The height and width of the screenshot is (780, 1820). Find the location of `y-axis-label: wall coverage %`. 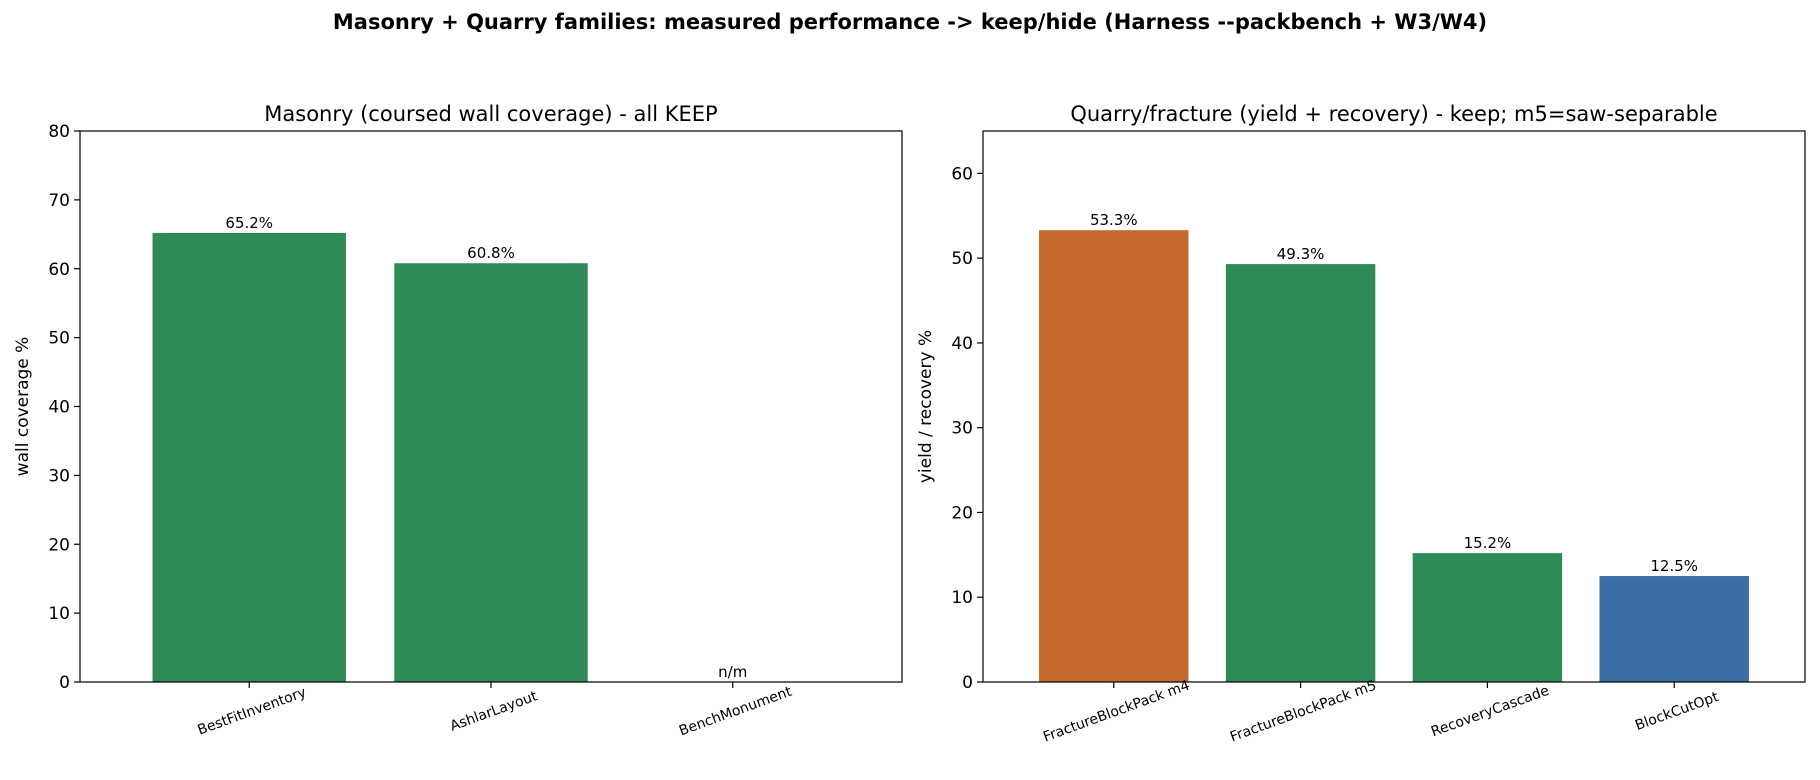

y-axis-label: wall coverage % is located at coordinates (23, 407).